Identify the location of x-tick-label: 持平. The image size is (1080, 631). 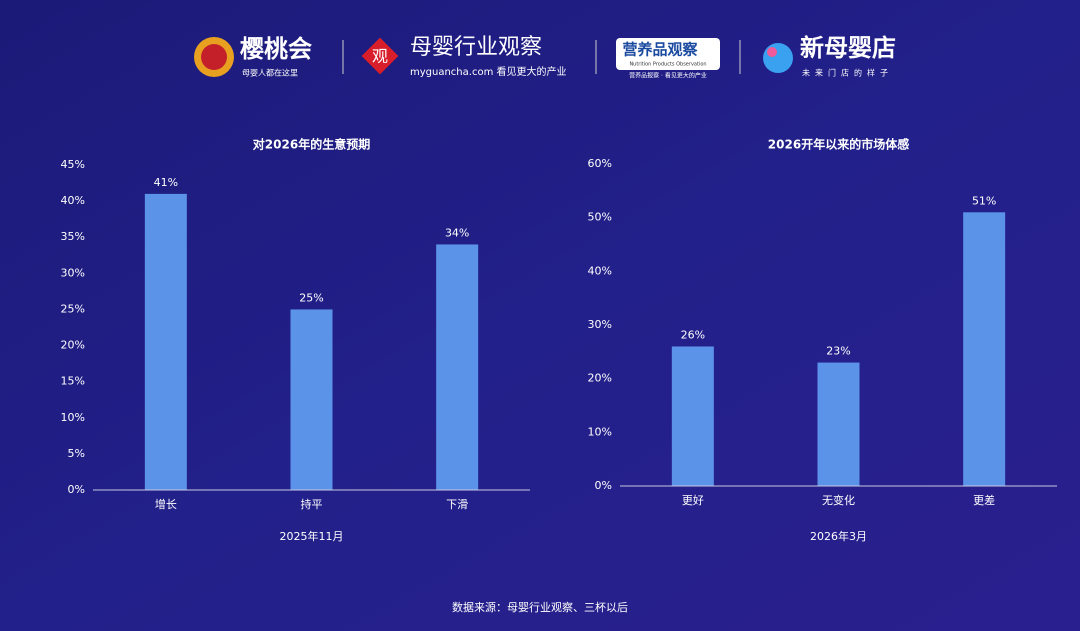
(312, 504).